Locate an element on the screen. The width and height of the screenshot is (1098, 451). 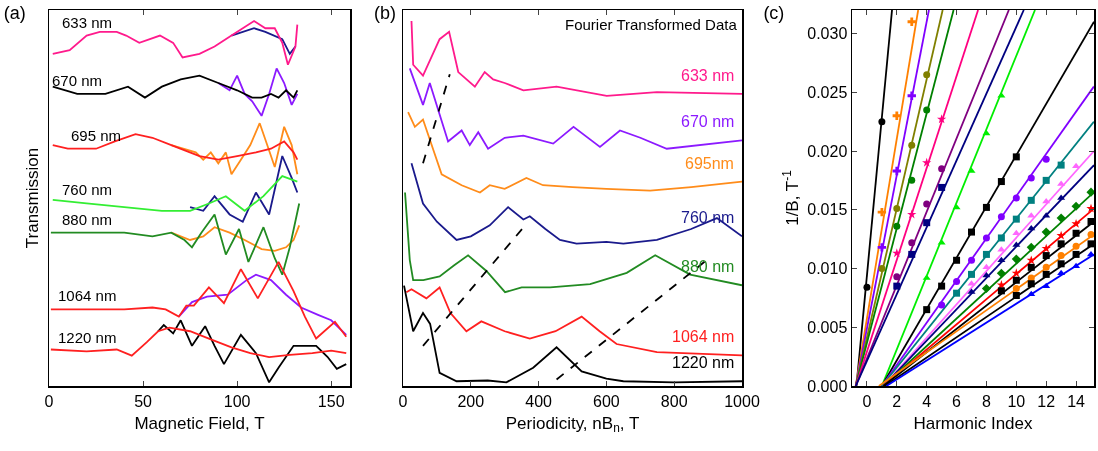
series-label: 1220 nm is located at coordinates (703, 362).